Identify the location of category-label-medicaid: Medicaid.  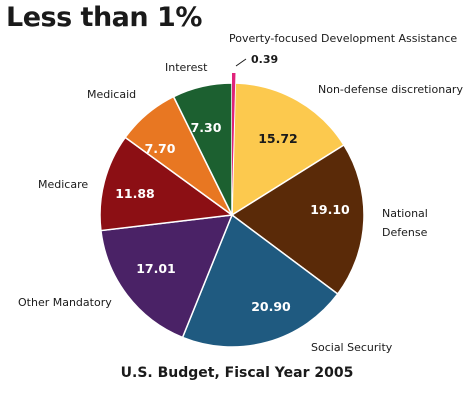
(111, 94).